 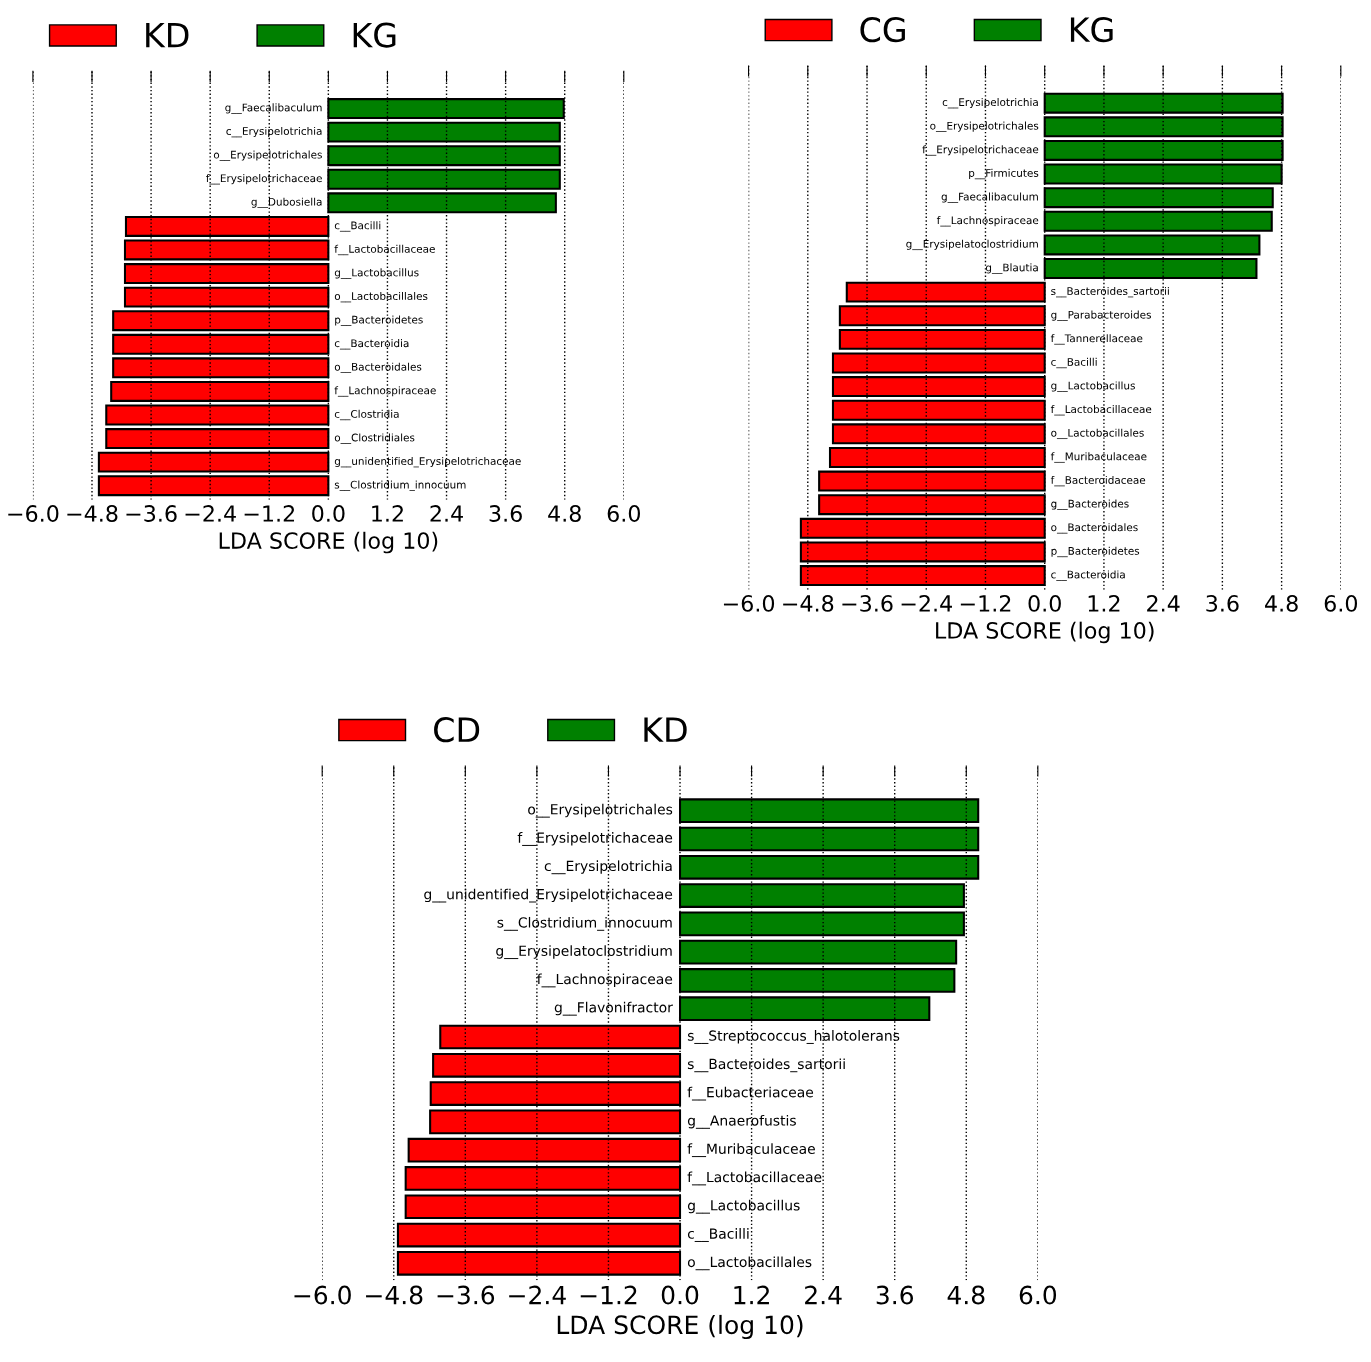 What do you see at coordinates (366, 415) in the screenshot?
I see `category-label: c__Clostridia` at bounding box center [366, 415].